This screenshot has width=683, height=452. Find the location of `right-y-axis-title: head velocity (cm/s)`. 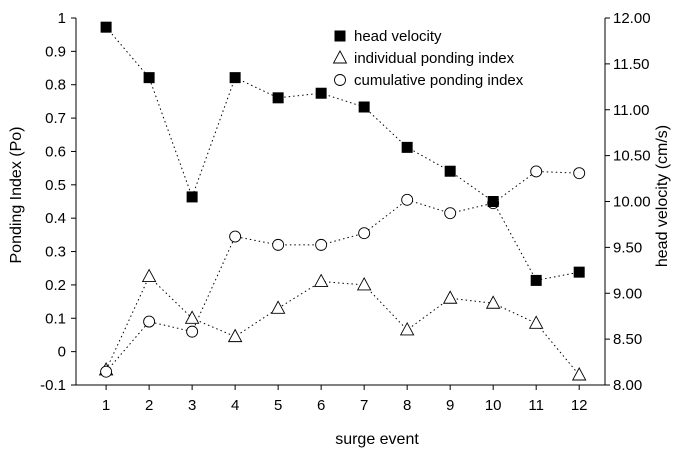

right-y-axis-title: head velocity (cm/s) is located at coordinates (662, 196).